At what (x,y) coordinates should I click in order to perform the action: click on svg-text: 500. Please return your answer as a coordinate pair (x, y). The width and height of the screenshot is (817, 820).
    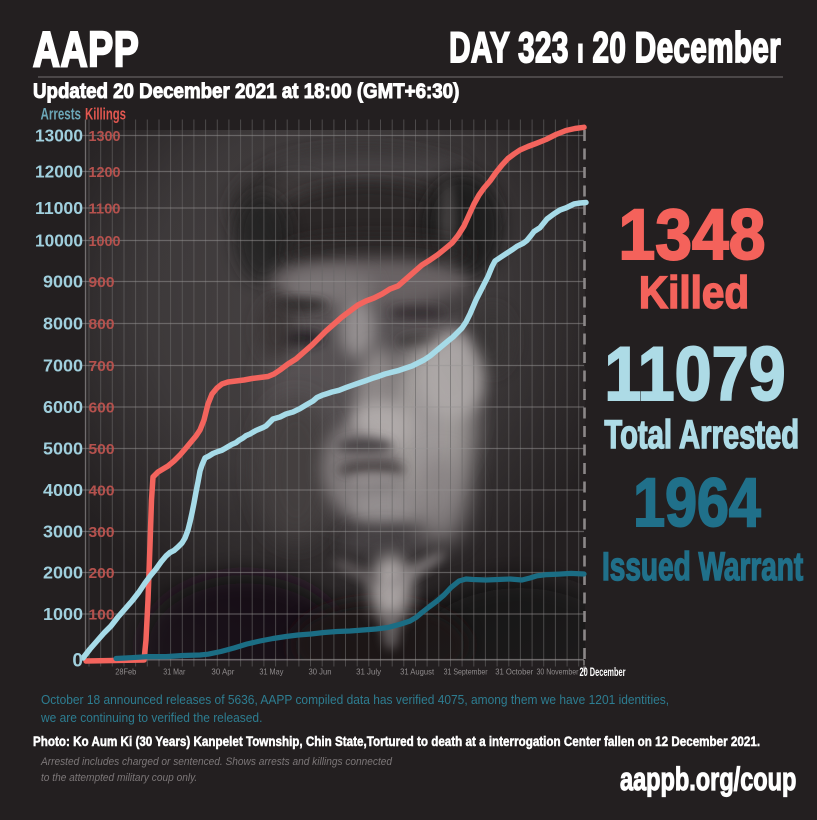
    Looking at the image, I should click on (102, 450).